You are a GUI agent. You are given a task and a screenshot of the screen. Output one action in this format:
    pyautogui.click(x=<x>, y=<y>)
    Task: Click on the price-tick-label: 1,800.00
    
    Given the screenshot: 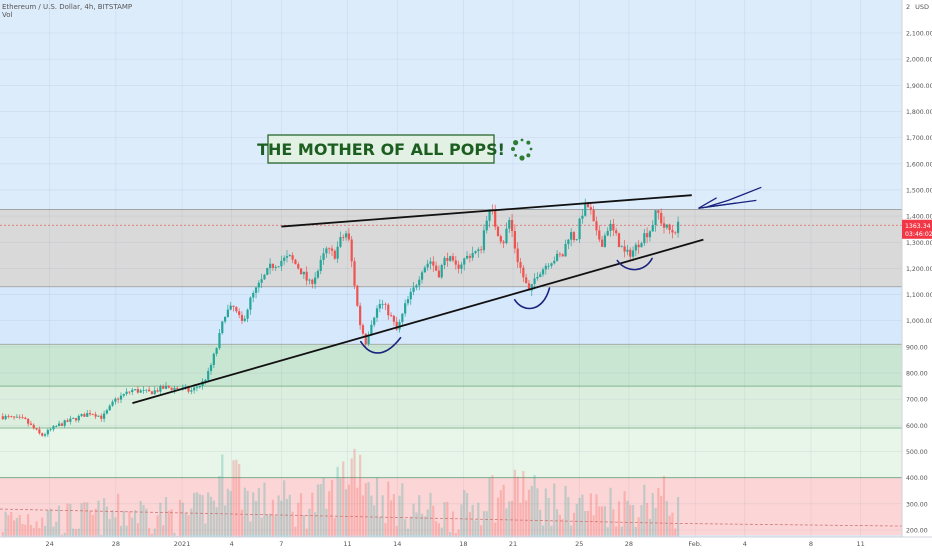 What is the action you would take?
    pyautogui.click(x=919, y=112)
    